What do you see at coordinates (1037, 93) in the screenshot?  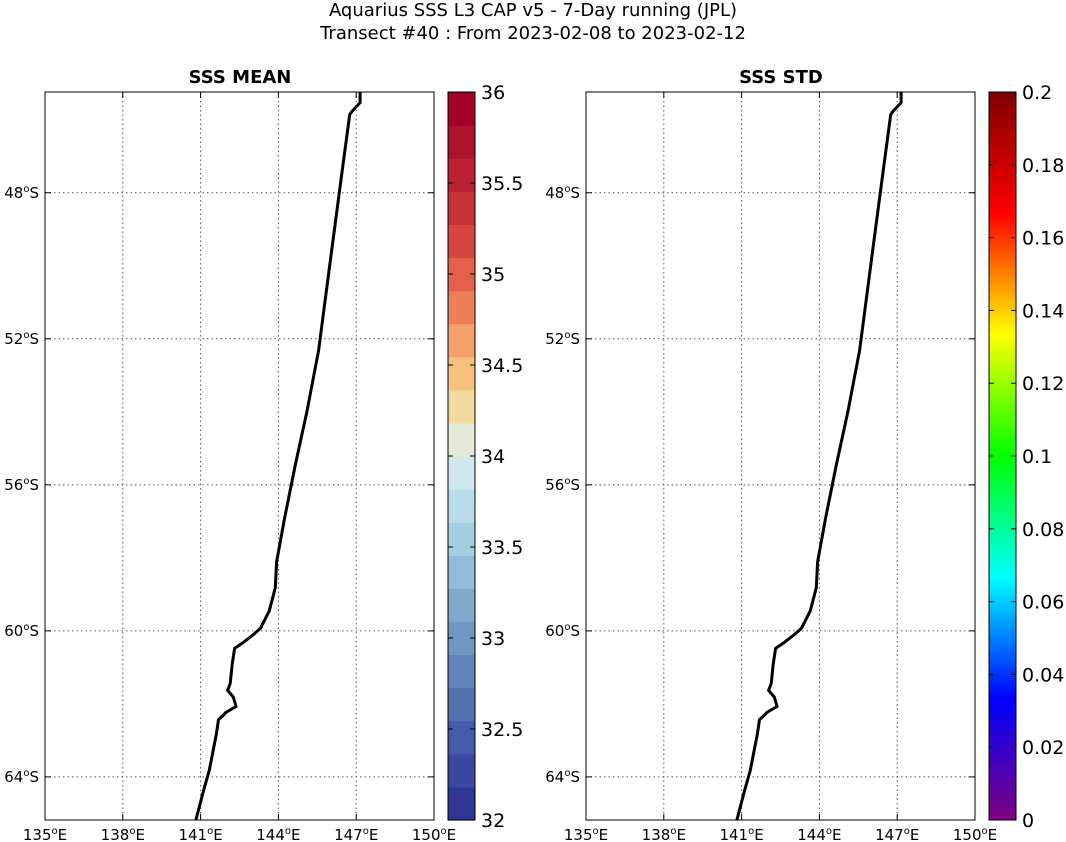 I see `colorbar-tick-label: 0.2` at bounding box center [1037, 93].